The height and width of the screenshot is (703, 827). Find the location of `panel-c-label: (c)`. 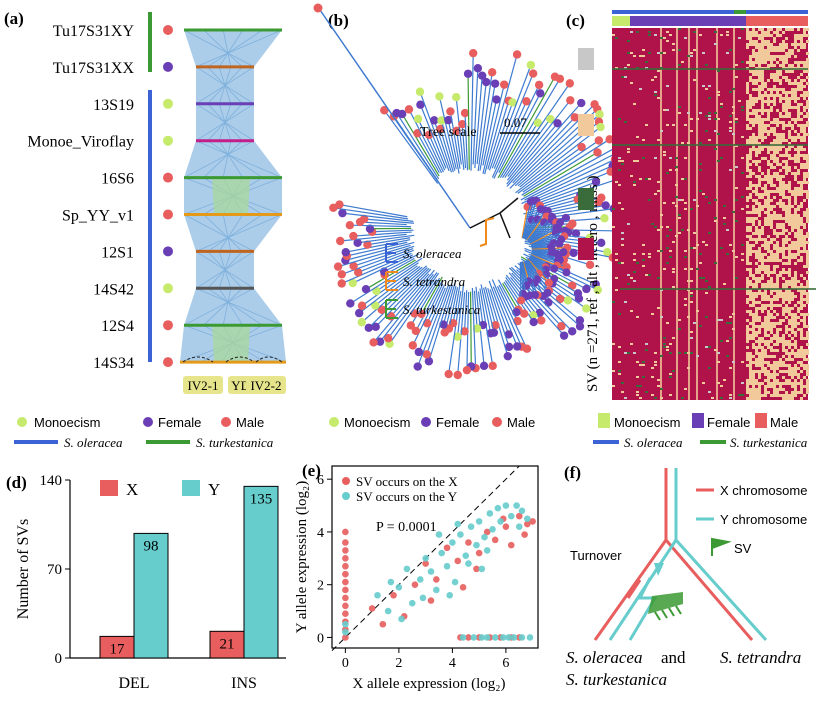

panel-c-label: (c) is located at coordinates (575, 20).